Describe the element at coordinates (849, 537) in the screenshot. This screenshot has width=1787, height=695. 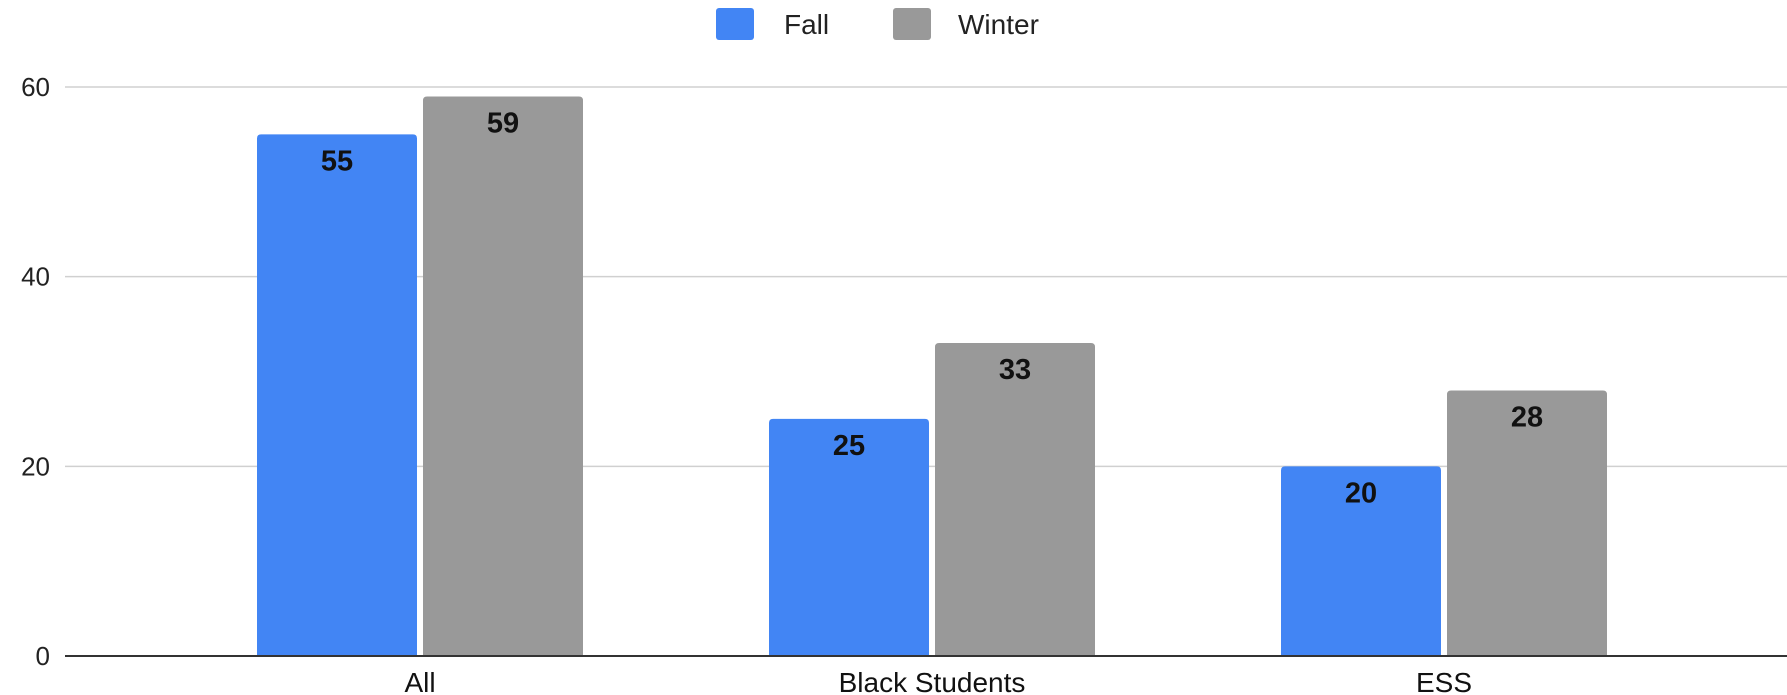
I see `bar-fall-black-students` at that location.